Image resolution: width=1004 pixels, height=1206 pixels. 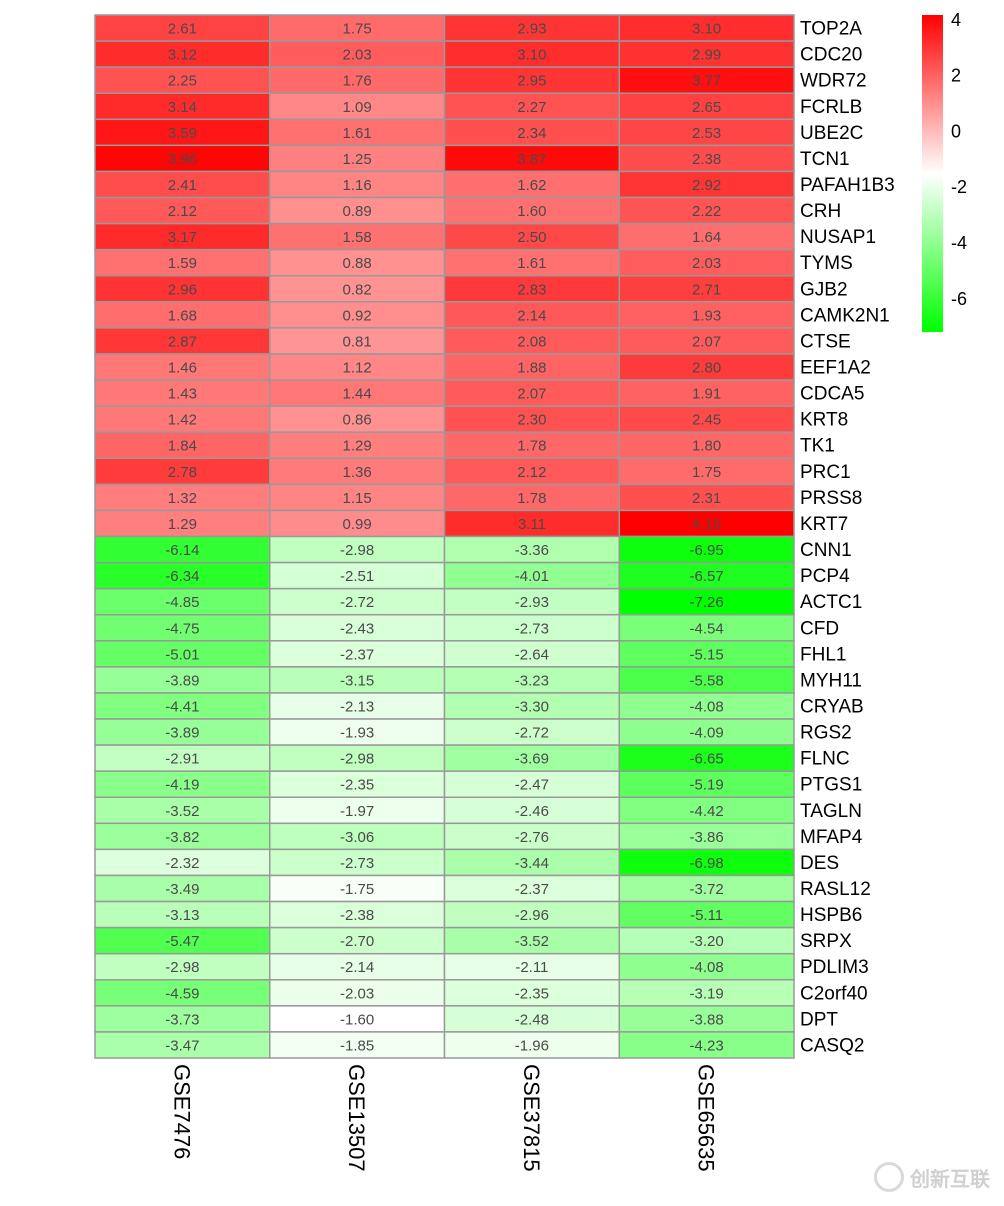 What do you see at coordinates (357, 759) in the screenshot?
I see `cell-value-label: -2.98` at bounding box center [357, 759].